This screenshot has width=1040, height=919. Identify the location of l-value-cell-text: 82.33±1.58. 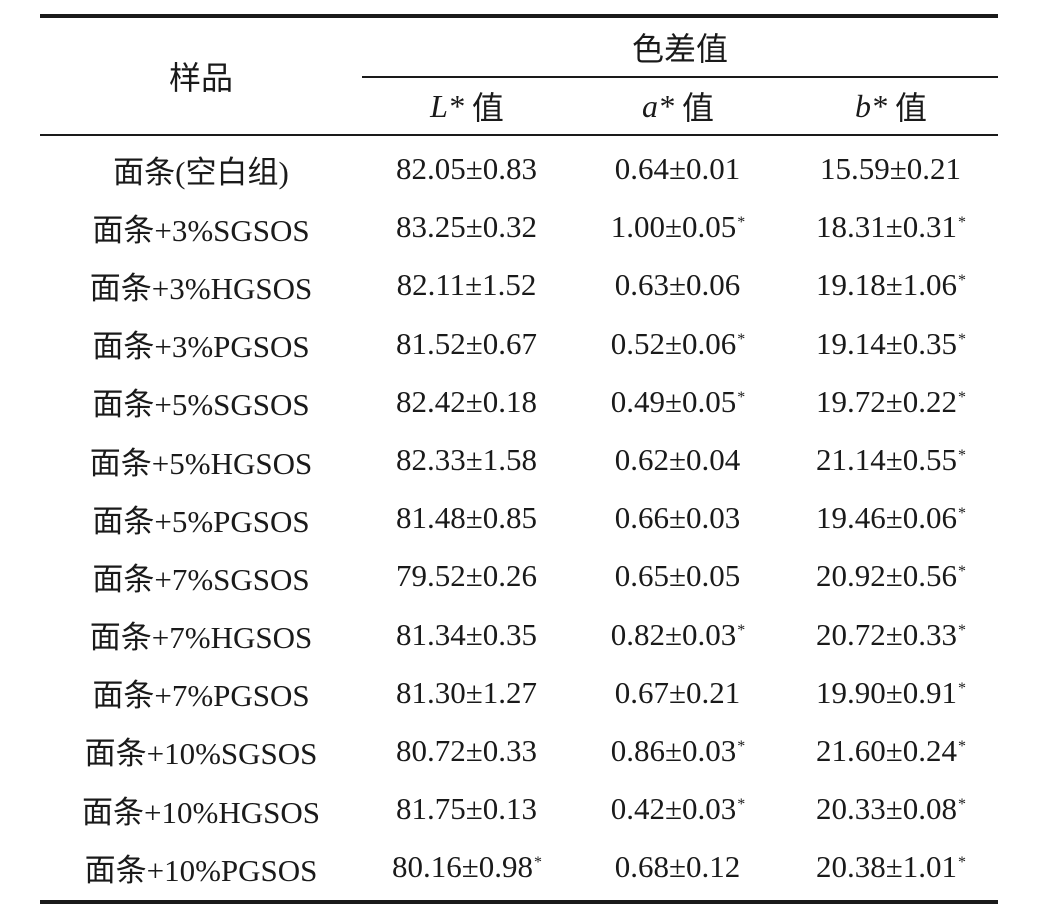
(466, 460).